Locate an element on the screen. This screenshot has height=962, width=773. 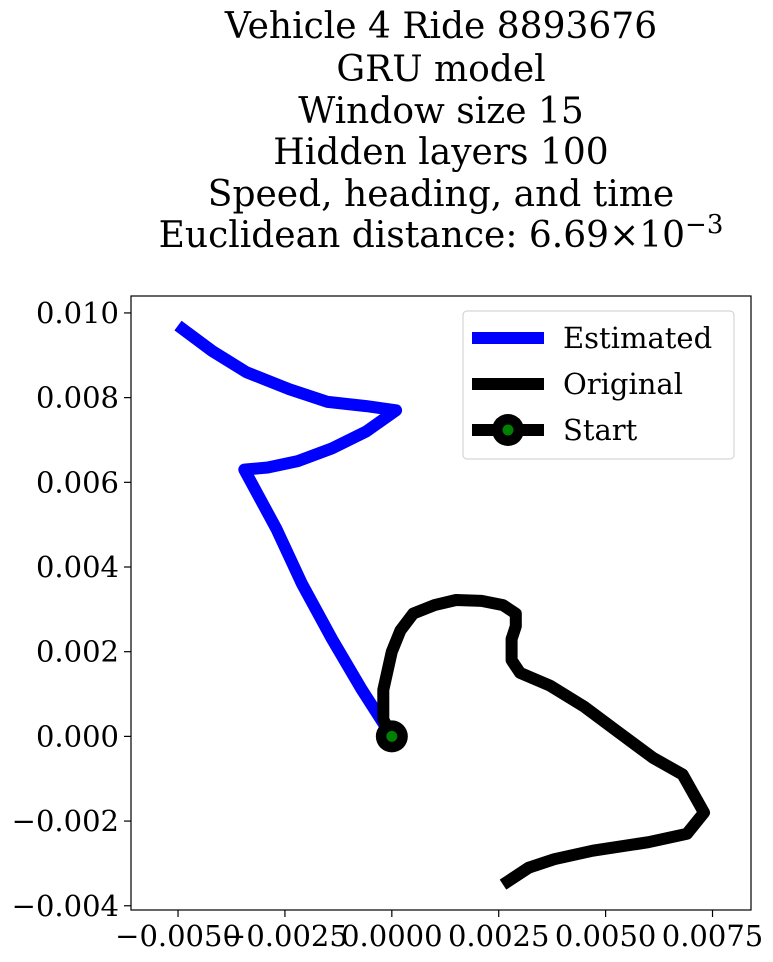
y-tick-label: 0.008 is located at coordinates (77, 398).